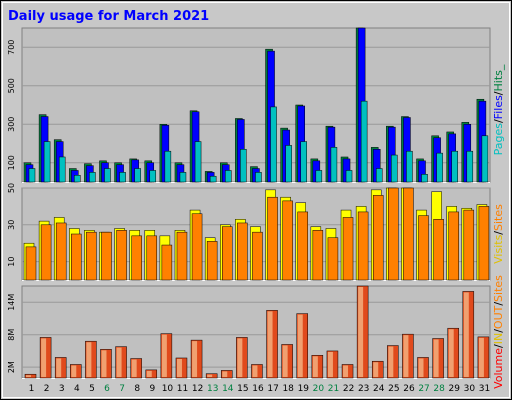 The width and height of the screenshot is (512, 400). I want to click on day-label: 25, so click(393, 389).